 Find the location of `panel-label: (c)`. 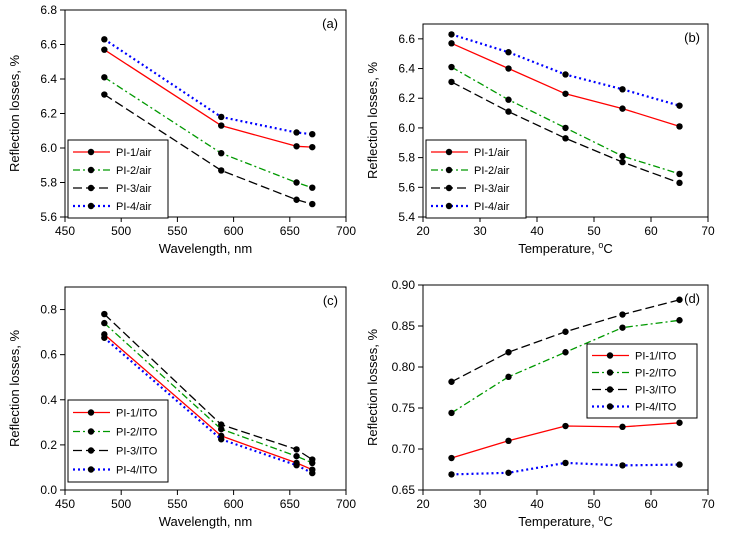

panel-label: (c) is located at coordinates (330, 300).